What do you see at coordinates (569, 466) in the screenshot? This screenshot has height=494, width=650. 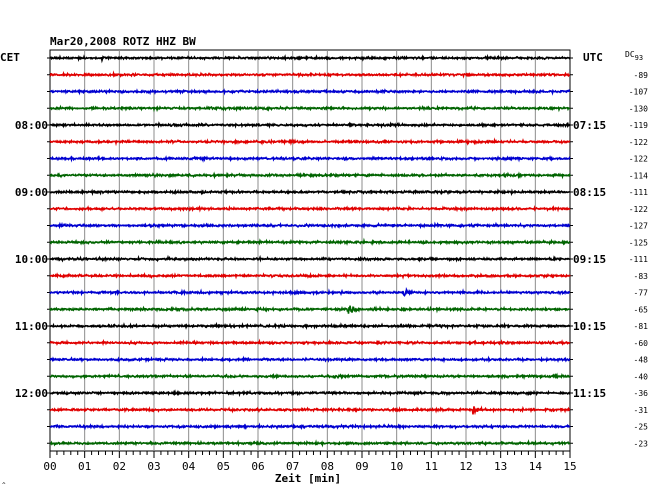 I see `x-tick-label: 15` at bounding box center [569, 466].